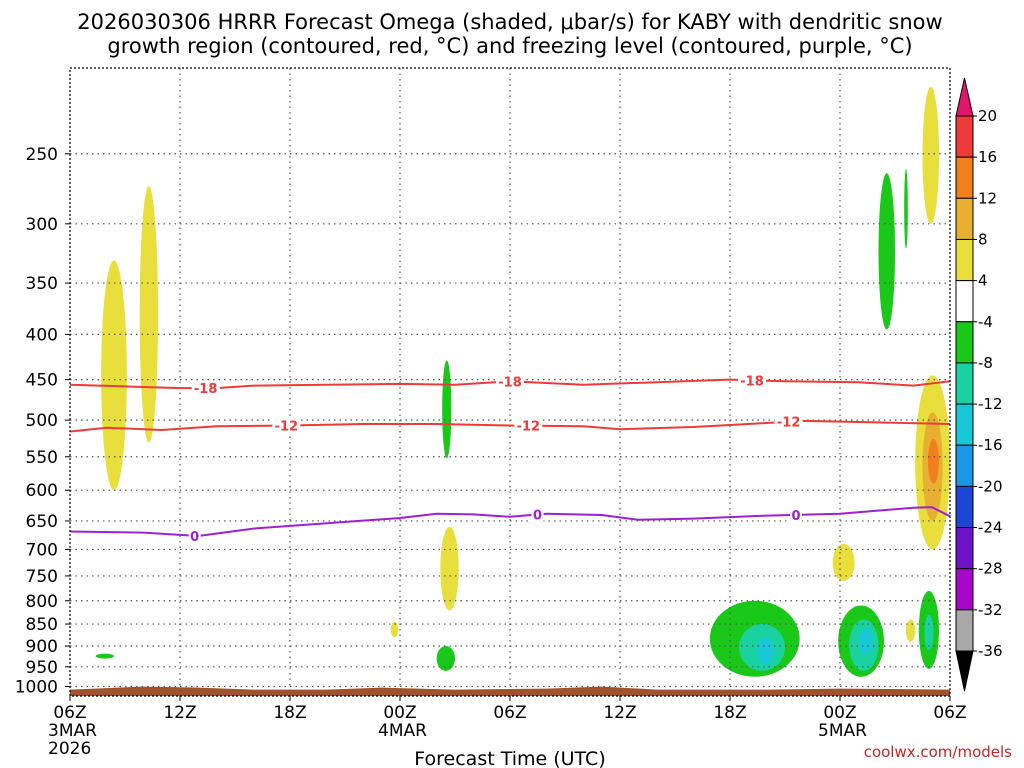 This screenshot has width=1024, height=768. What do you see at coordinates (983, 281) in the screenshot?
I see `colorbar-label-4: 4` at bounding box center [983, 281].